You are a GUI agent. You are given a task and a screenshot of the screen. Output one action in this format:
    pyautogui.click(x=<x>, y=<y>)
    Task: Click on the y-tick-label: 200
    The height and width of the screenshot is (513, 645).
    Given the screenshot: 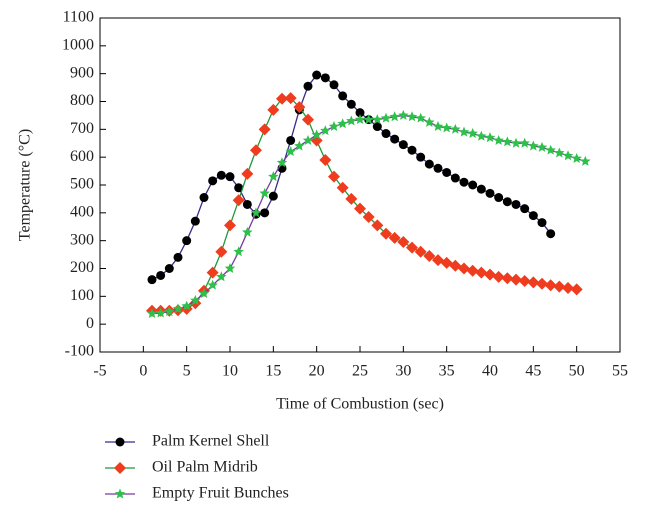 What is the action you would take?
    pyautogui.click(x=82, y=267)
    